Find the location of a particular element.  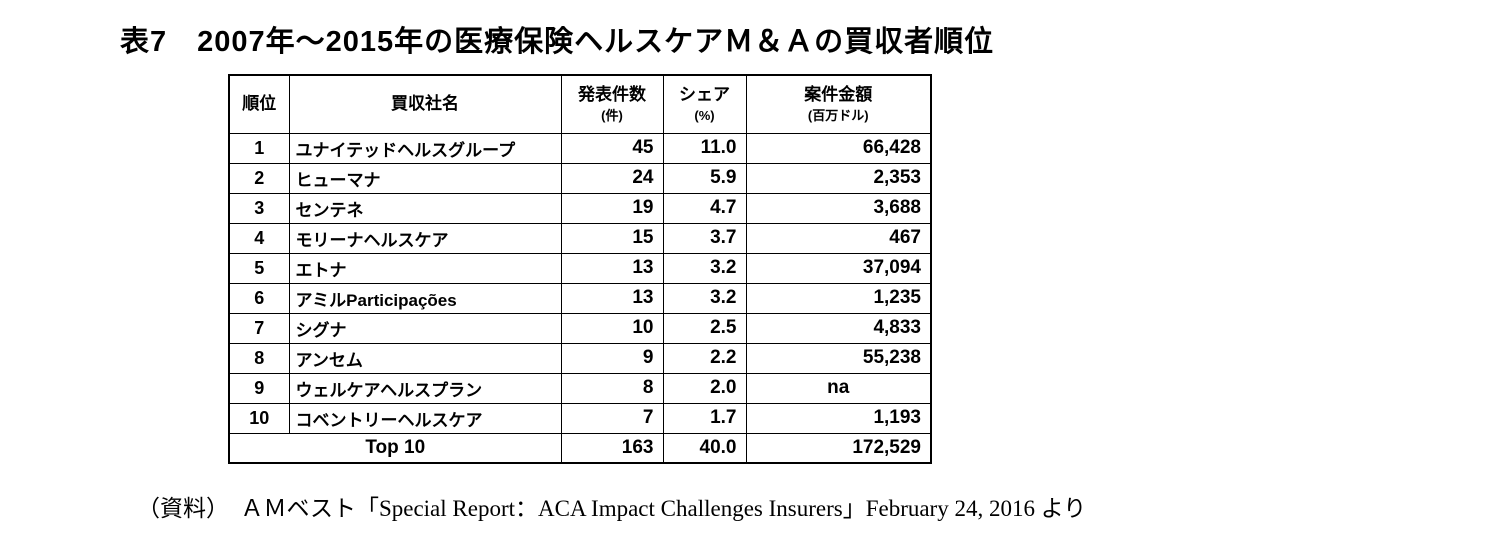

table-header: 順位 買収社名 発表件数 (件) シェア (%) 案件金額 (百万ドル) is located at coordinates (580, 104).